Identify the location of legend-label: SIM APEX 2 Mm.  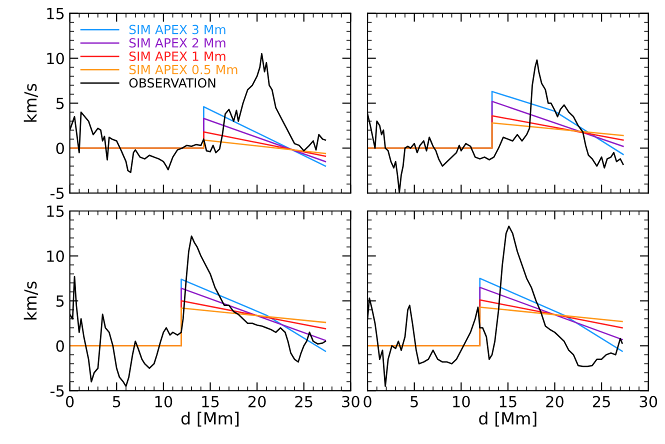
(177, 43).